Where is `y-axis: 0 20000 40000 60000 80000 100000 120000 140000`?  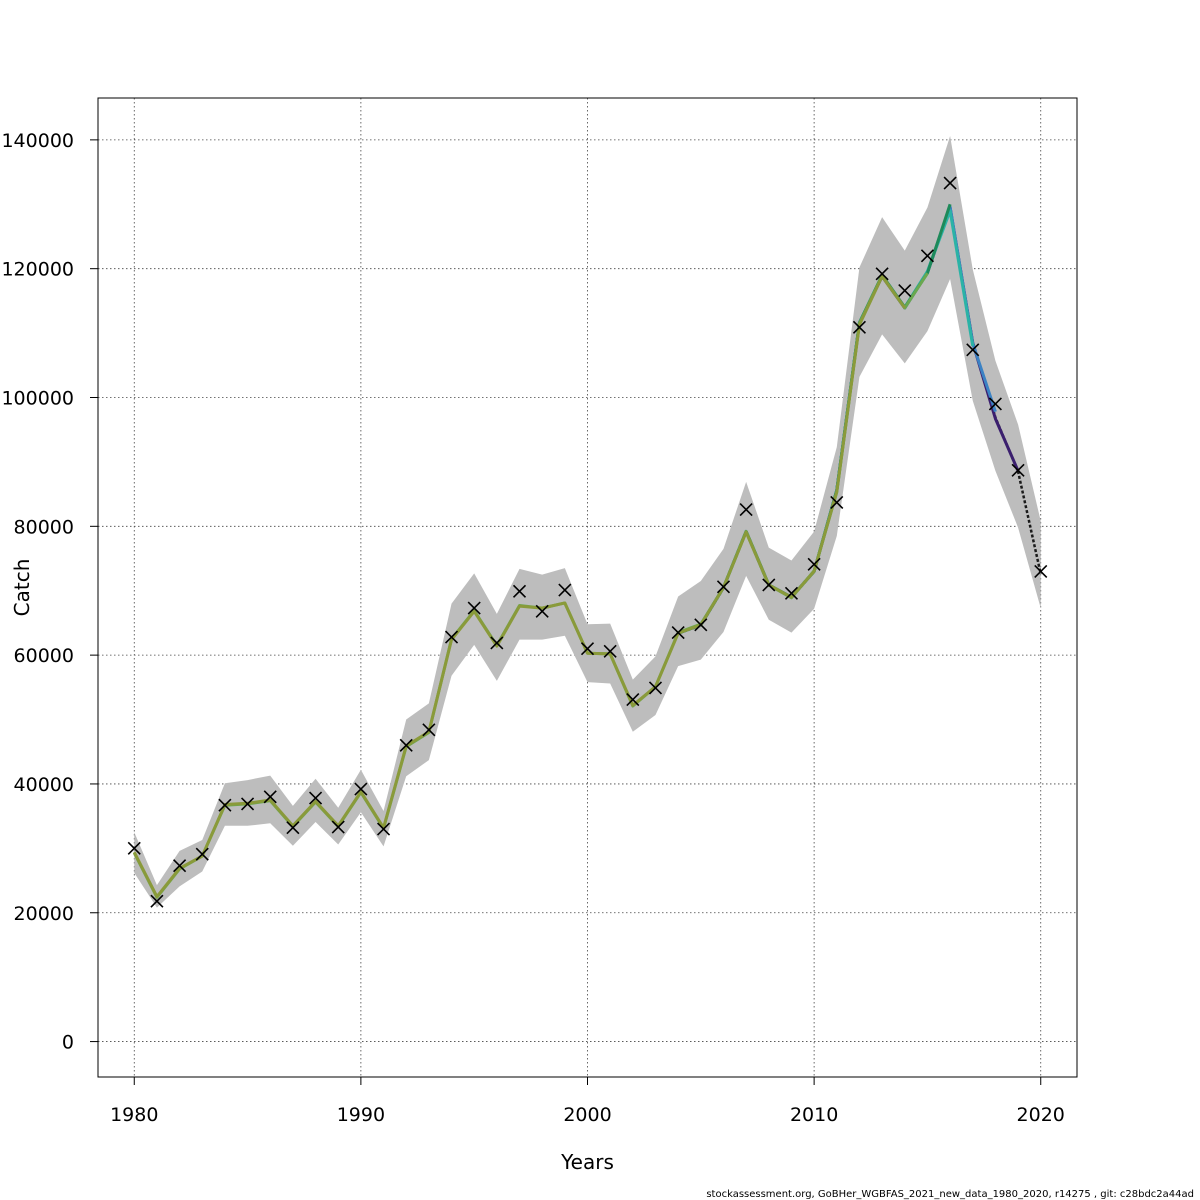 y-axis: 0 20000 40000 60000 80000 100000 120000 140000 is located at coordinates (49, 592).